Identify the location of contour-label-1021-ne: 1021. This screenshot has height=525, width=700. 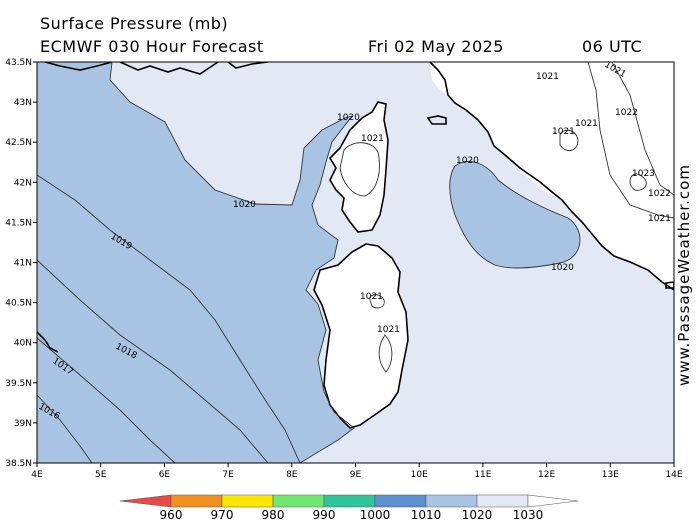
(563, 132).